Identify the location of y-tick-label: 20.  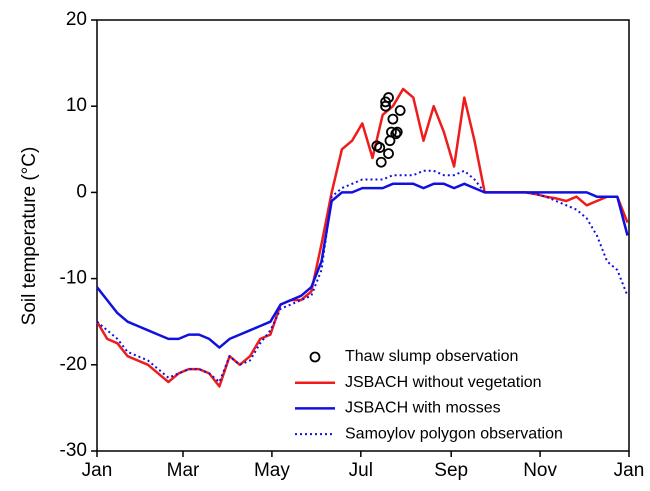
(76, 19).